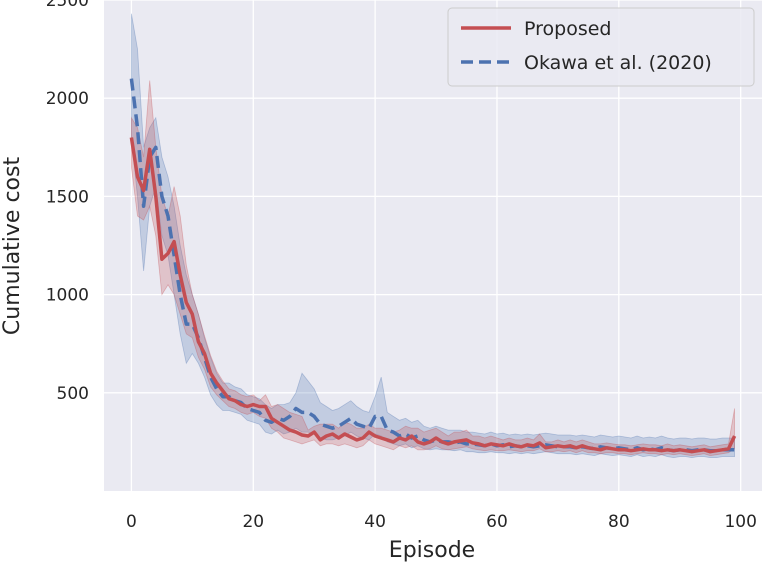 This screenshot has height=563, width=764. I want to click on x-axis-title: Episode, so click(432, 550).